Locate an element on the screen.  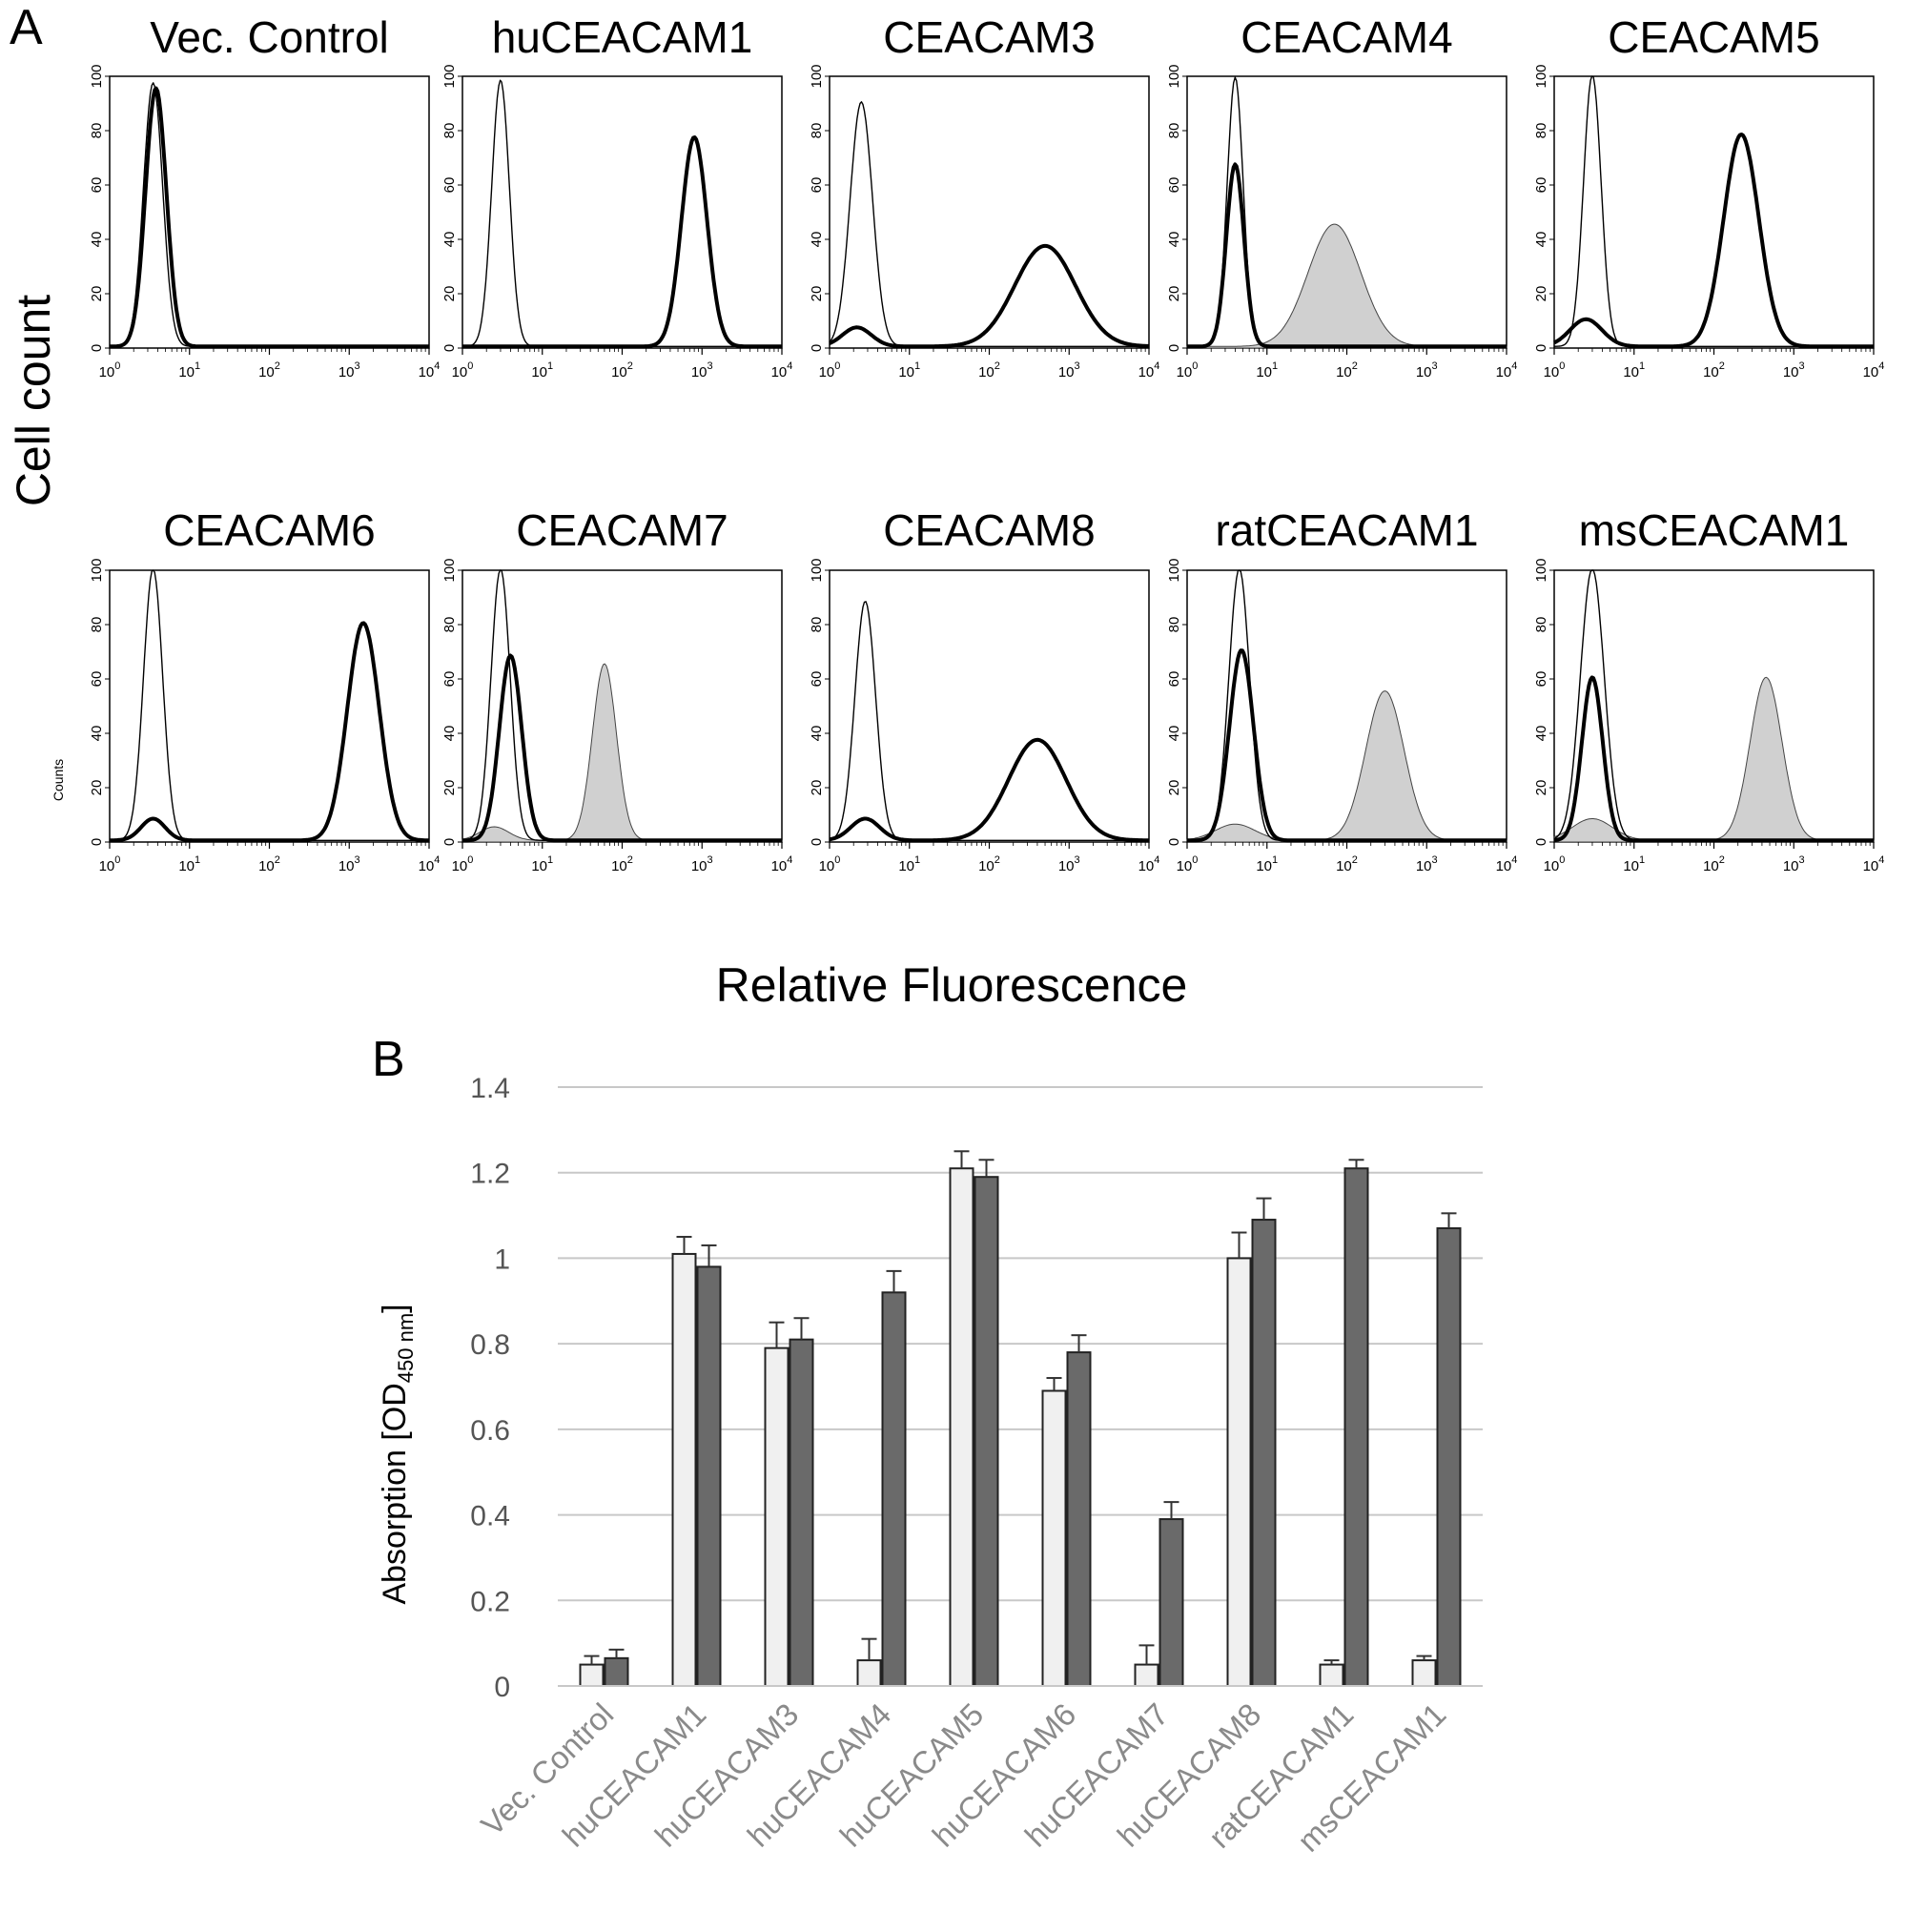
histogram-title: ratCEACAM1 is located at coordinates (1346, 530).